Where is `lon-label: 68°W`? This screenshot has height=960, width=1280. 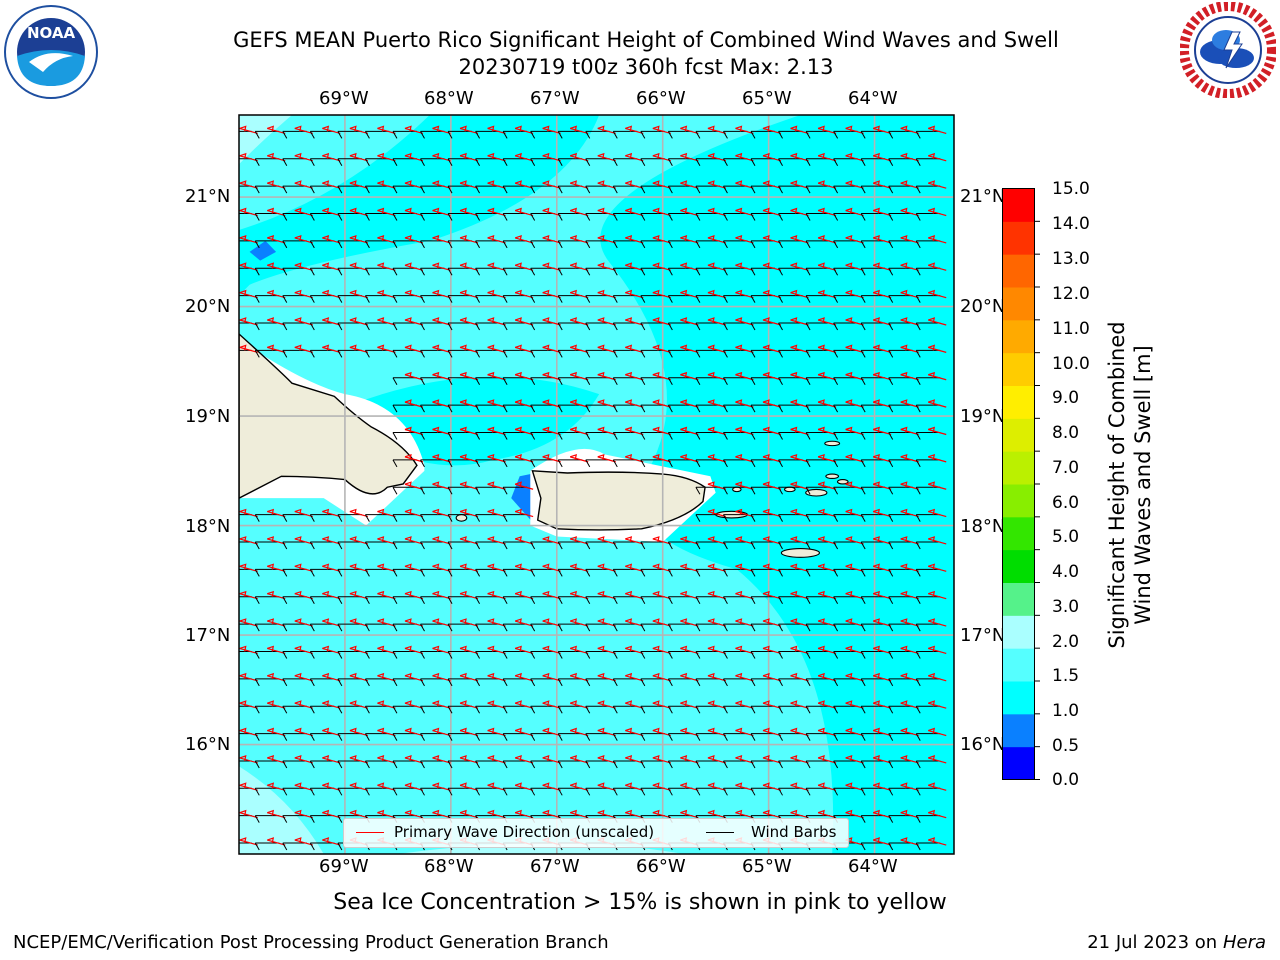
lon-label: 68°W is located at coordinates (449, 98).